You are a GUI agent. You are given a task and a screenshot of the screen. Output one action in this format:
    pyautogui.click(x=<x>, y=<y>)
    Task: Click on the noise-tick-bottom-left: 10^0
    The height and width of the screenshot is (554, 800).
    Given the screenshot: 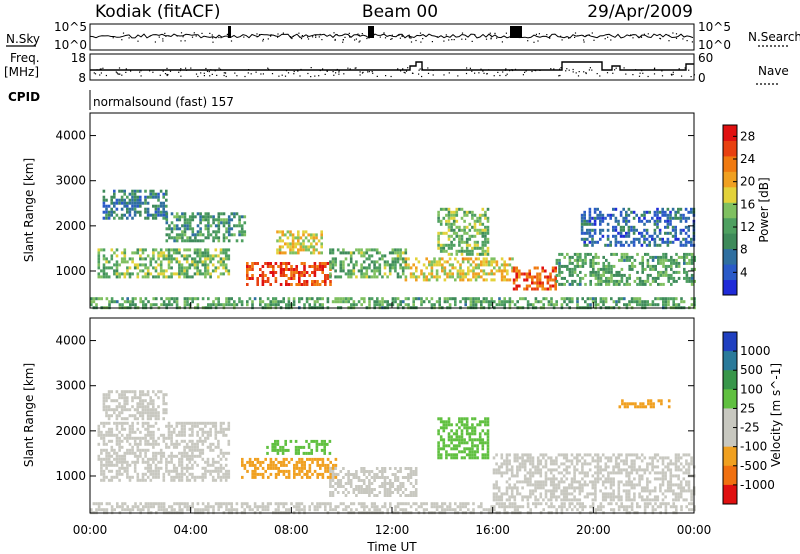 What is the action you would take?
    pyautogui.click(x=70, y=45)
    